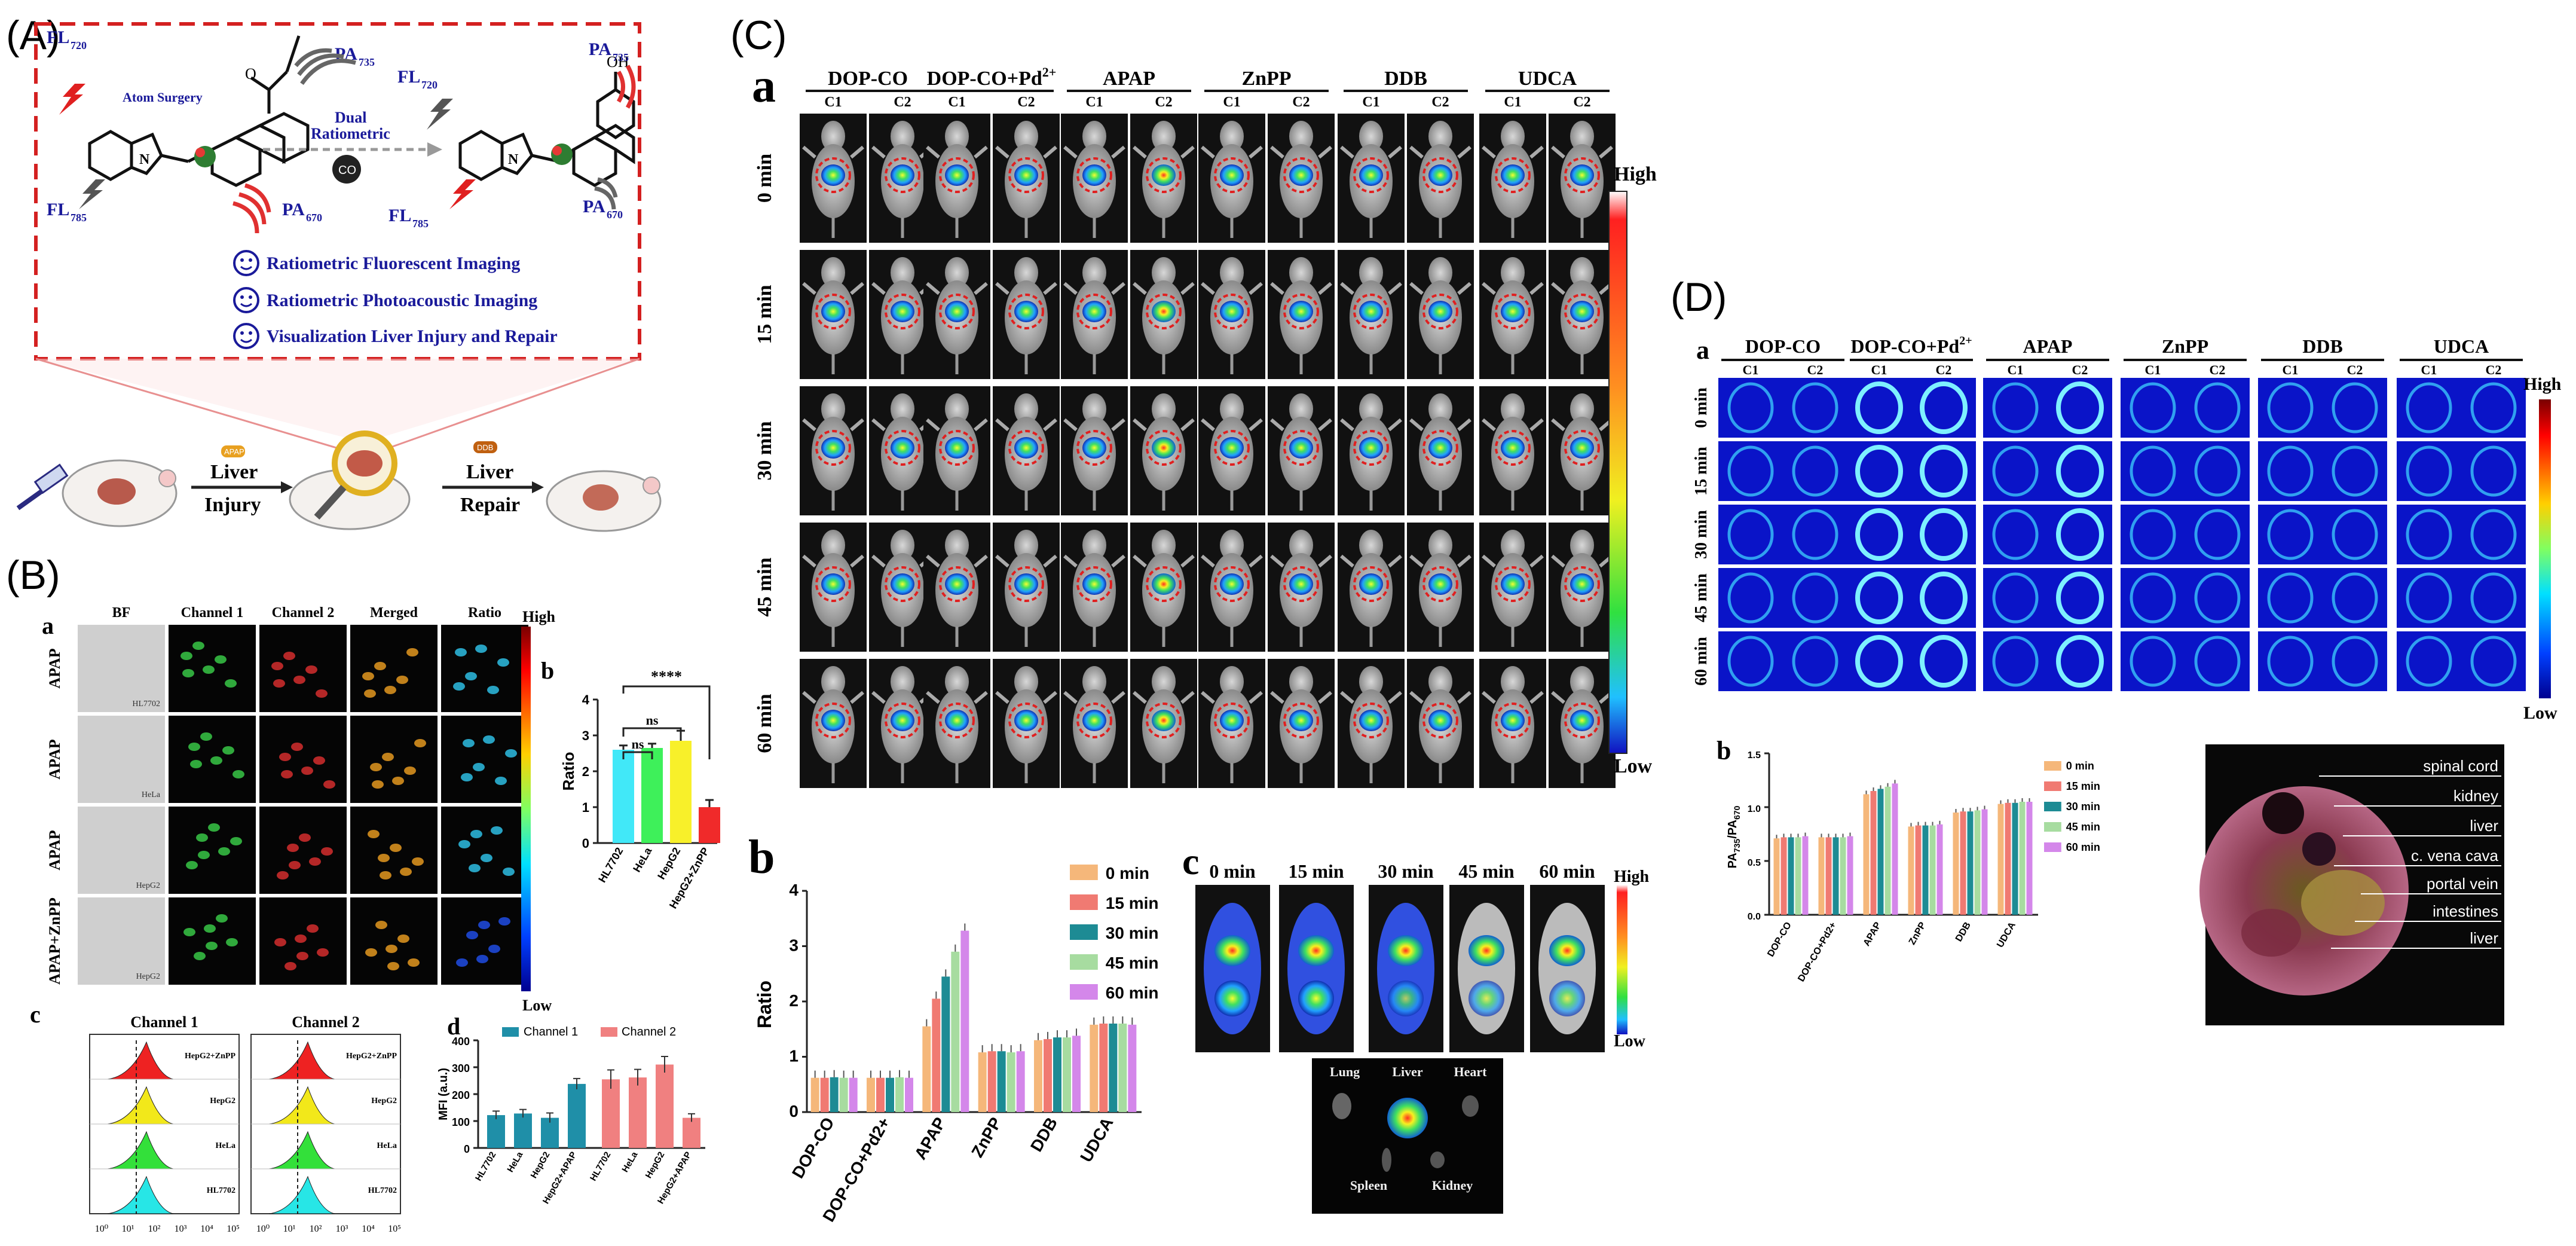 This screenshot has width=2576, height=1246. Describe the element at coordinates (233, 1229) in the screenshot. I see `x-tick-label: 10⁵` at that location.